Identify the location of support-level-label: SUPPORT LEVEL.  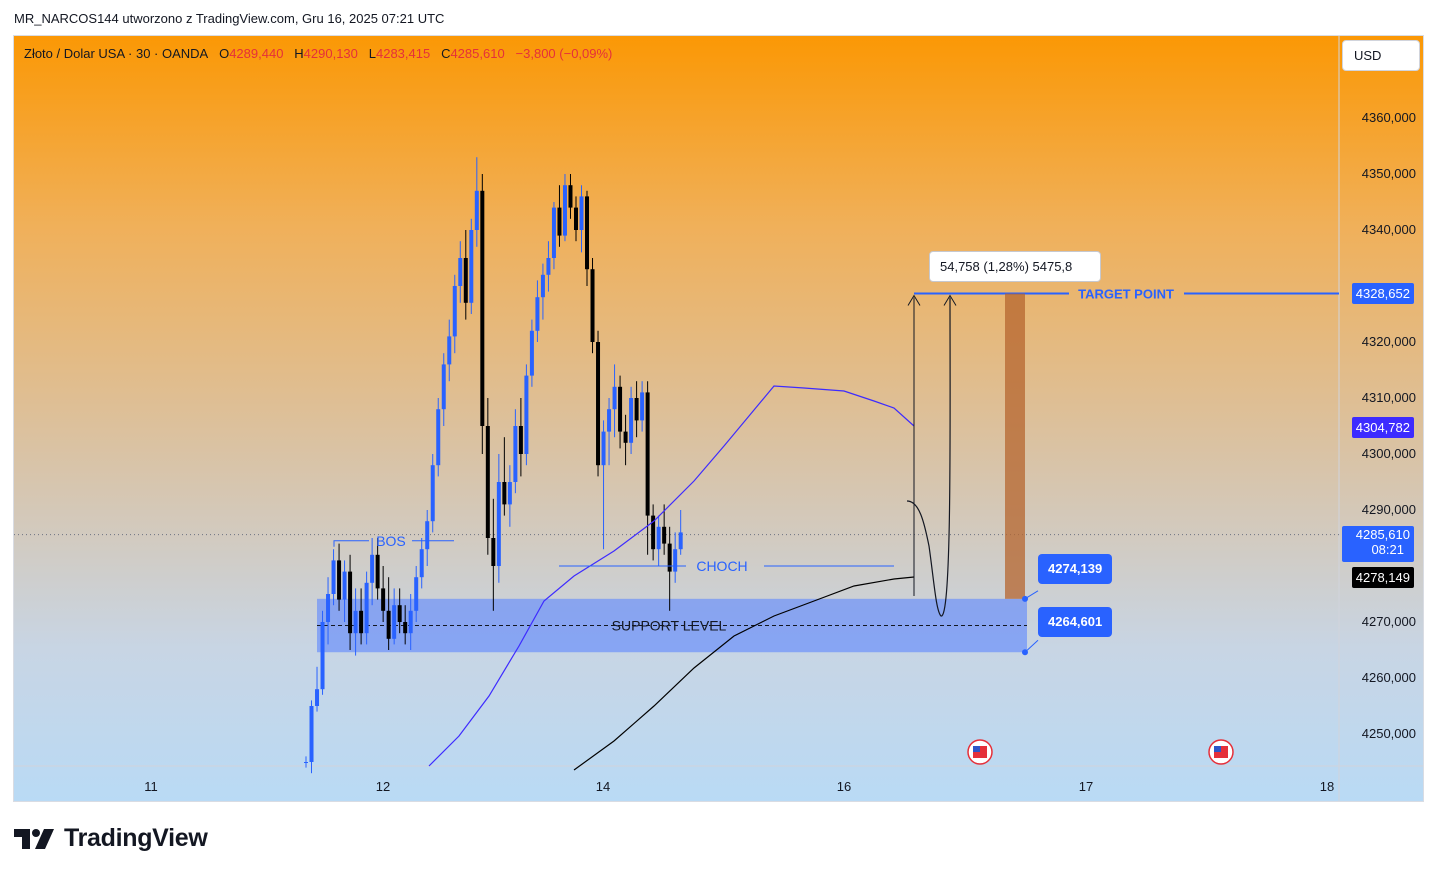
(669, 626).